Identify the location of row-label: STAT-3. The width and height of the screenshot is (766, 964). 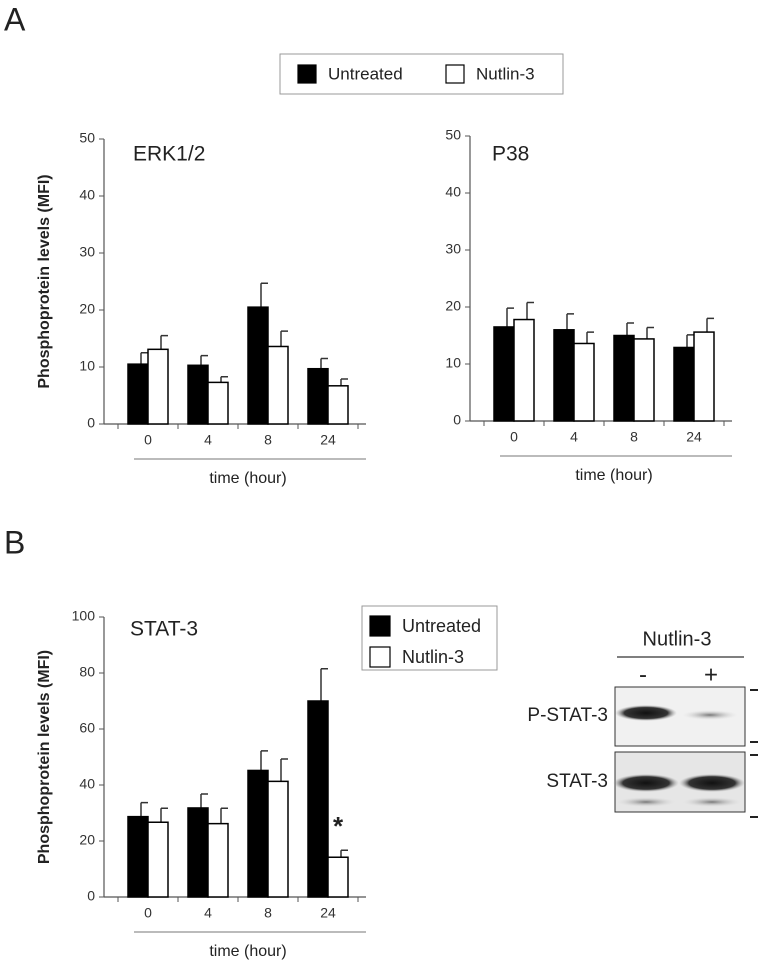
(577, 781).